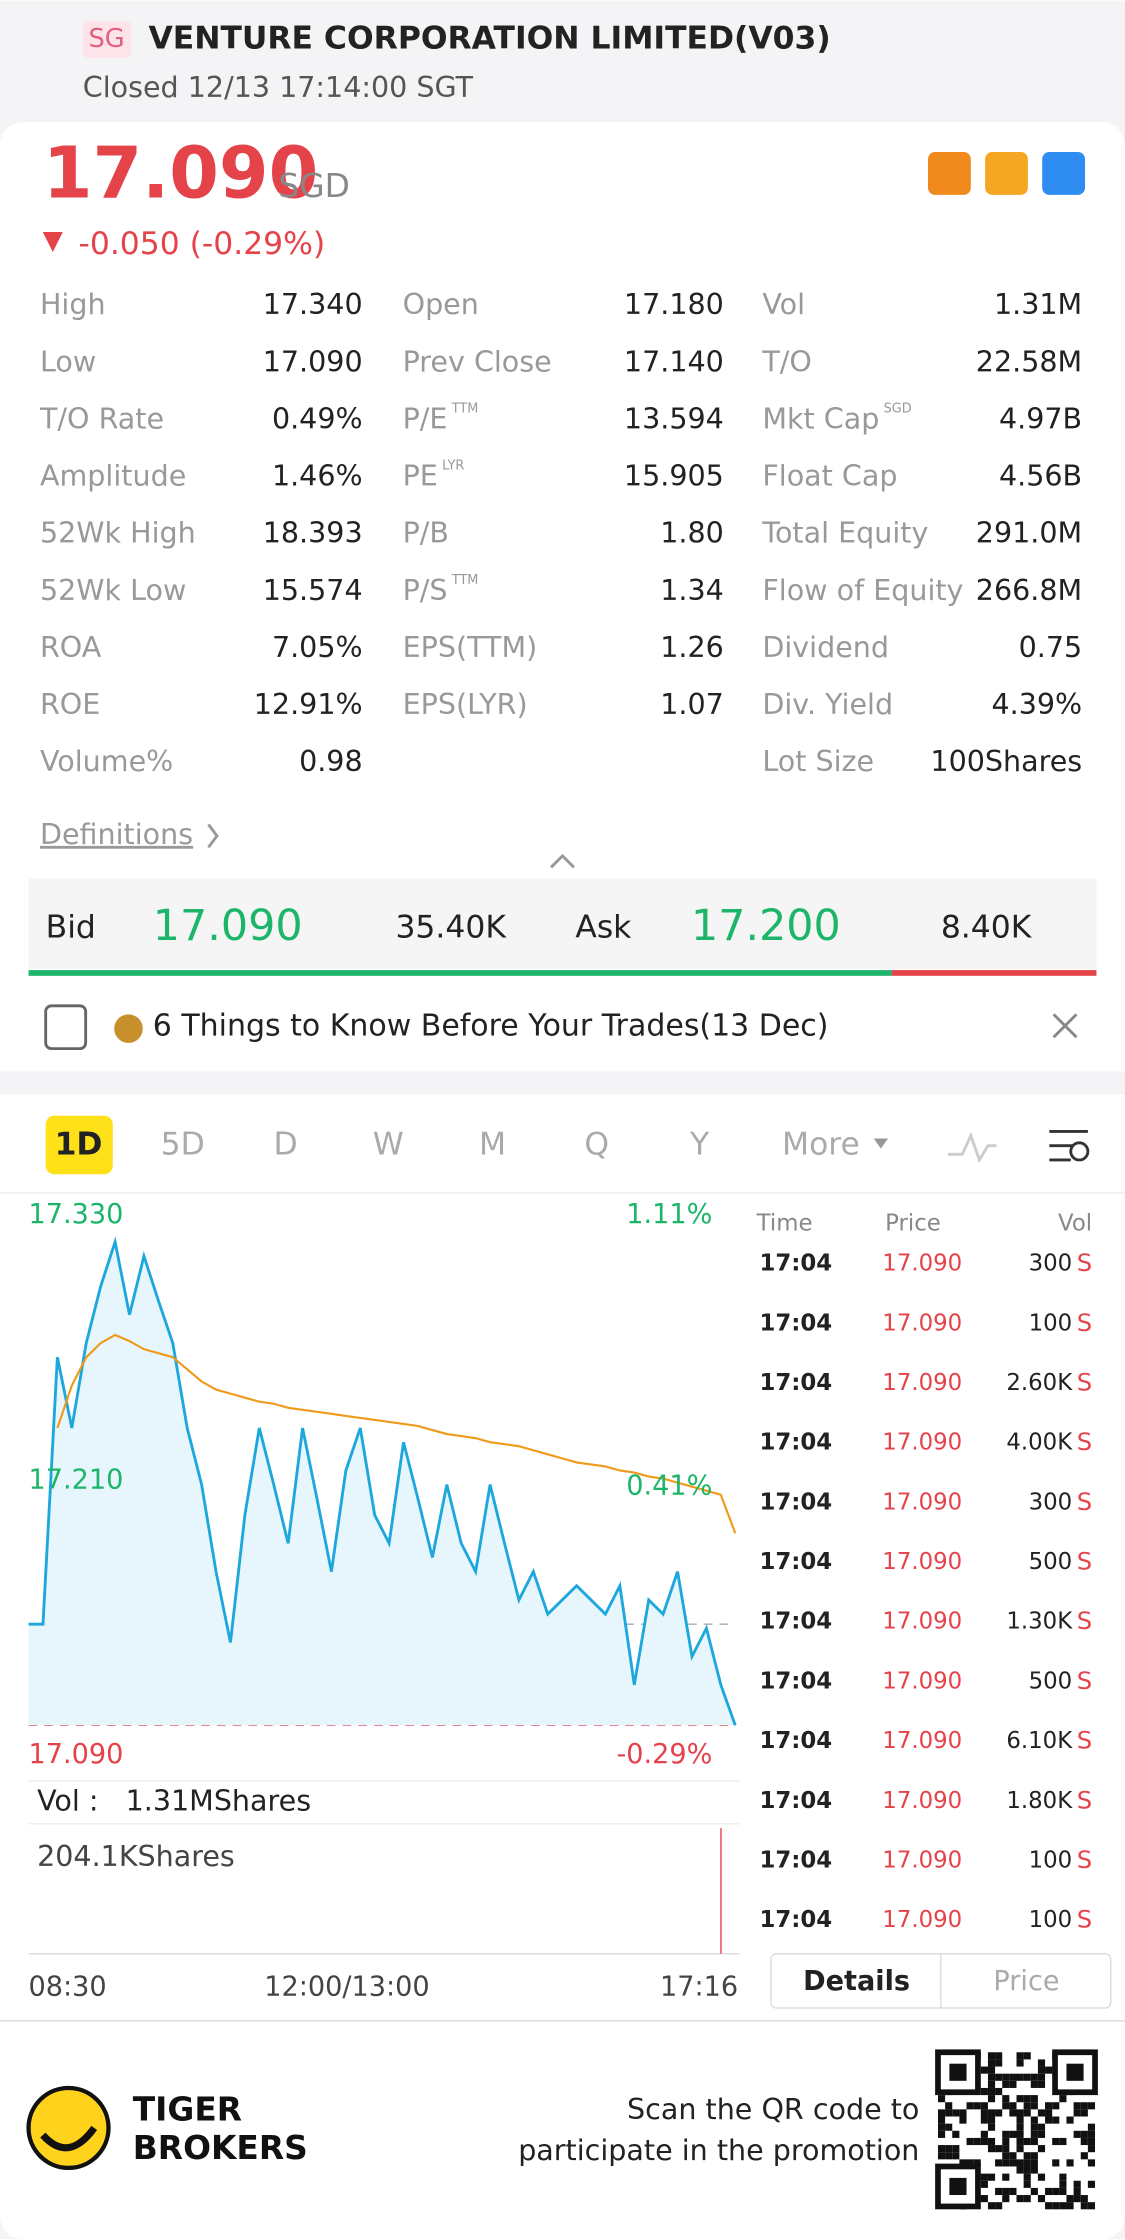 The image size is (1125, 2240). I want to click on logo, so click(69, 2138).